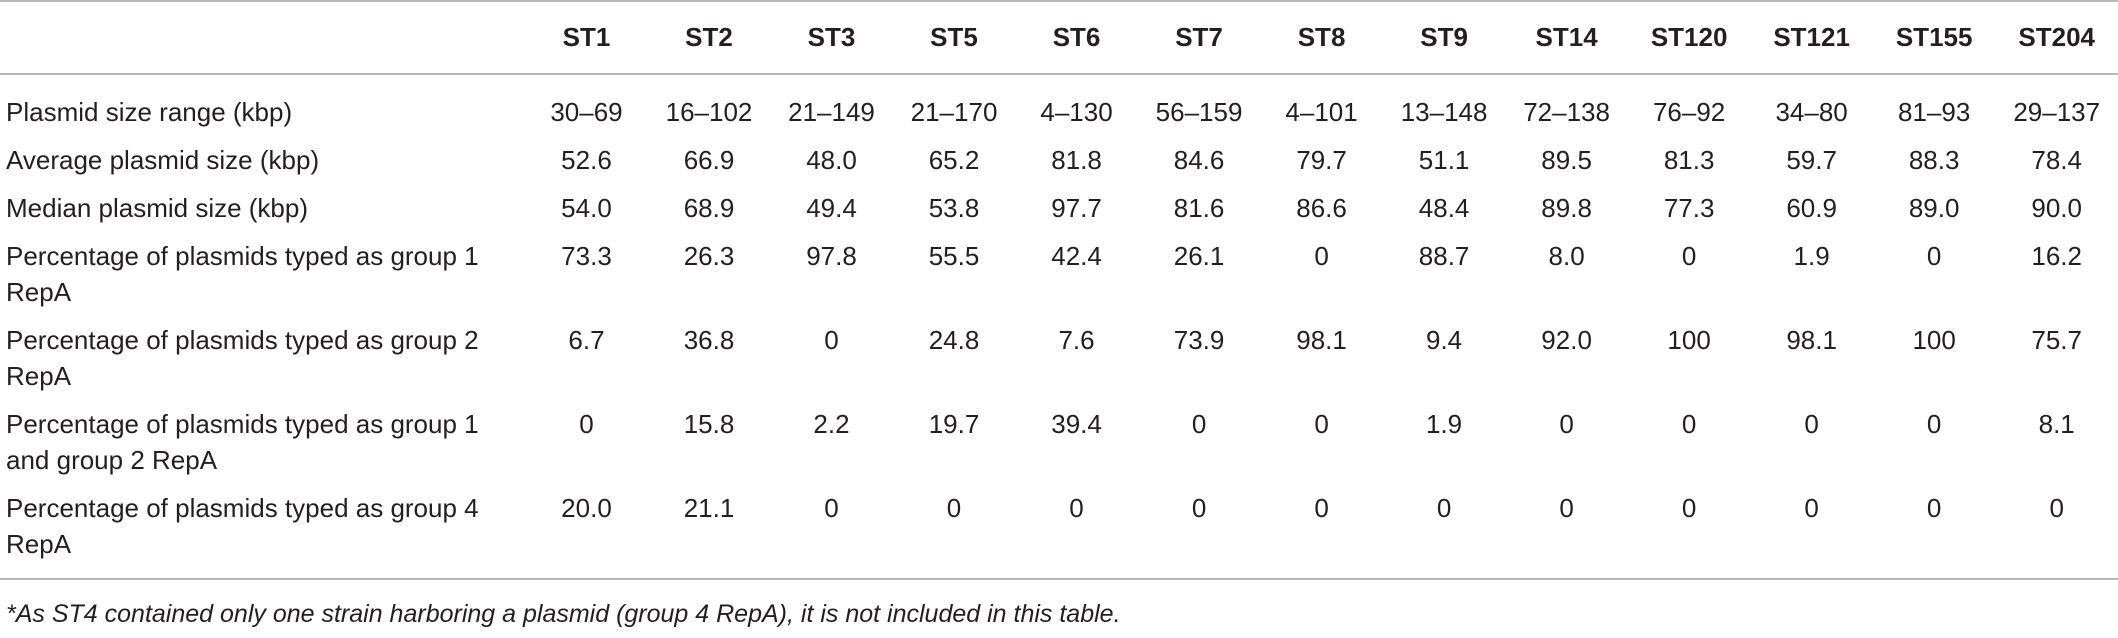 The width and height of the screenshot is (2118, 638). Describe the element at coordinates (1444, 208) in the screenshot. I see `table-cell: 48.4` at that location.